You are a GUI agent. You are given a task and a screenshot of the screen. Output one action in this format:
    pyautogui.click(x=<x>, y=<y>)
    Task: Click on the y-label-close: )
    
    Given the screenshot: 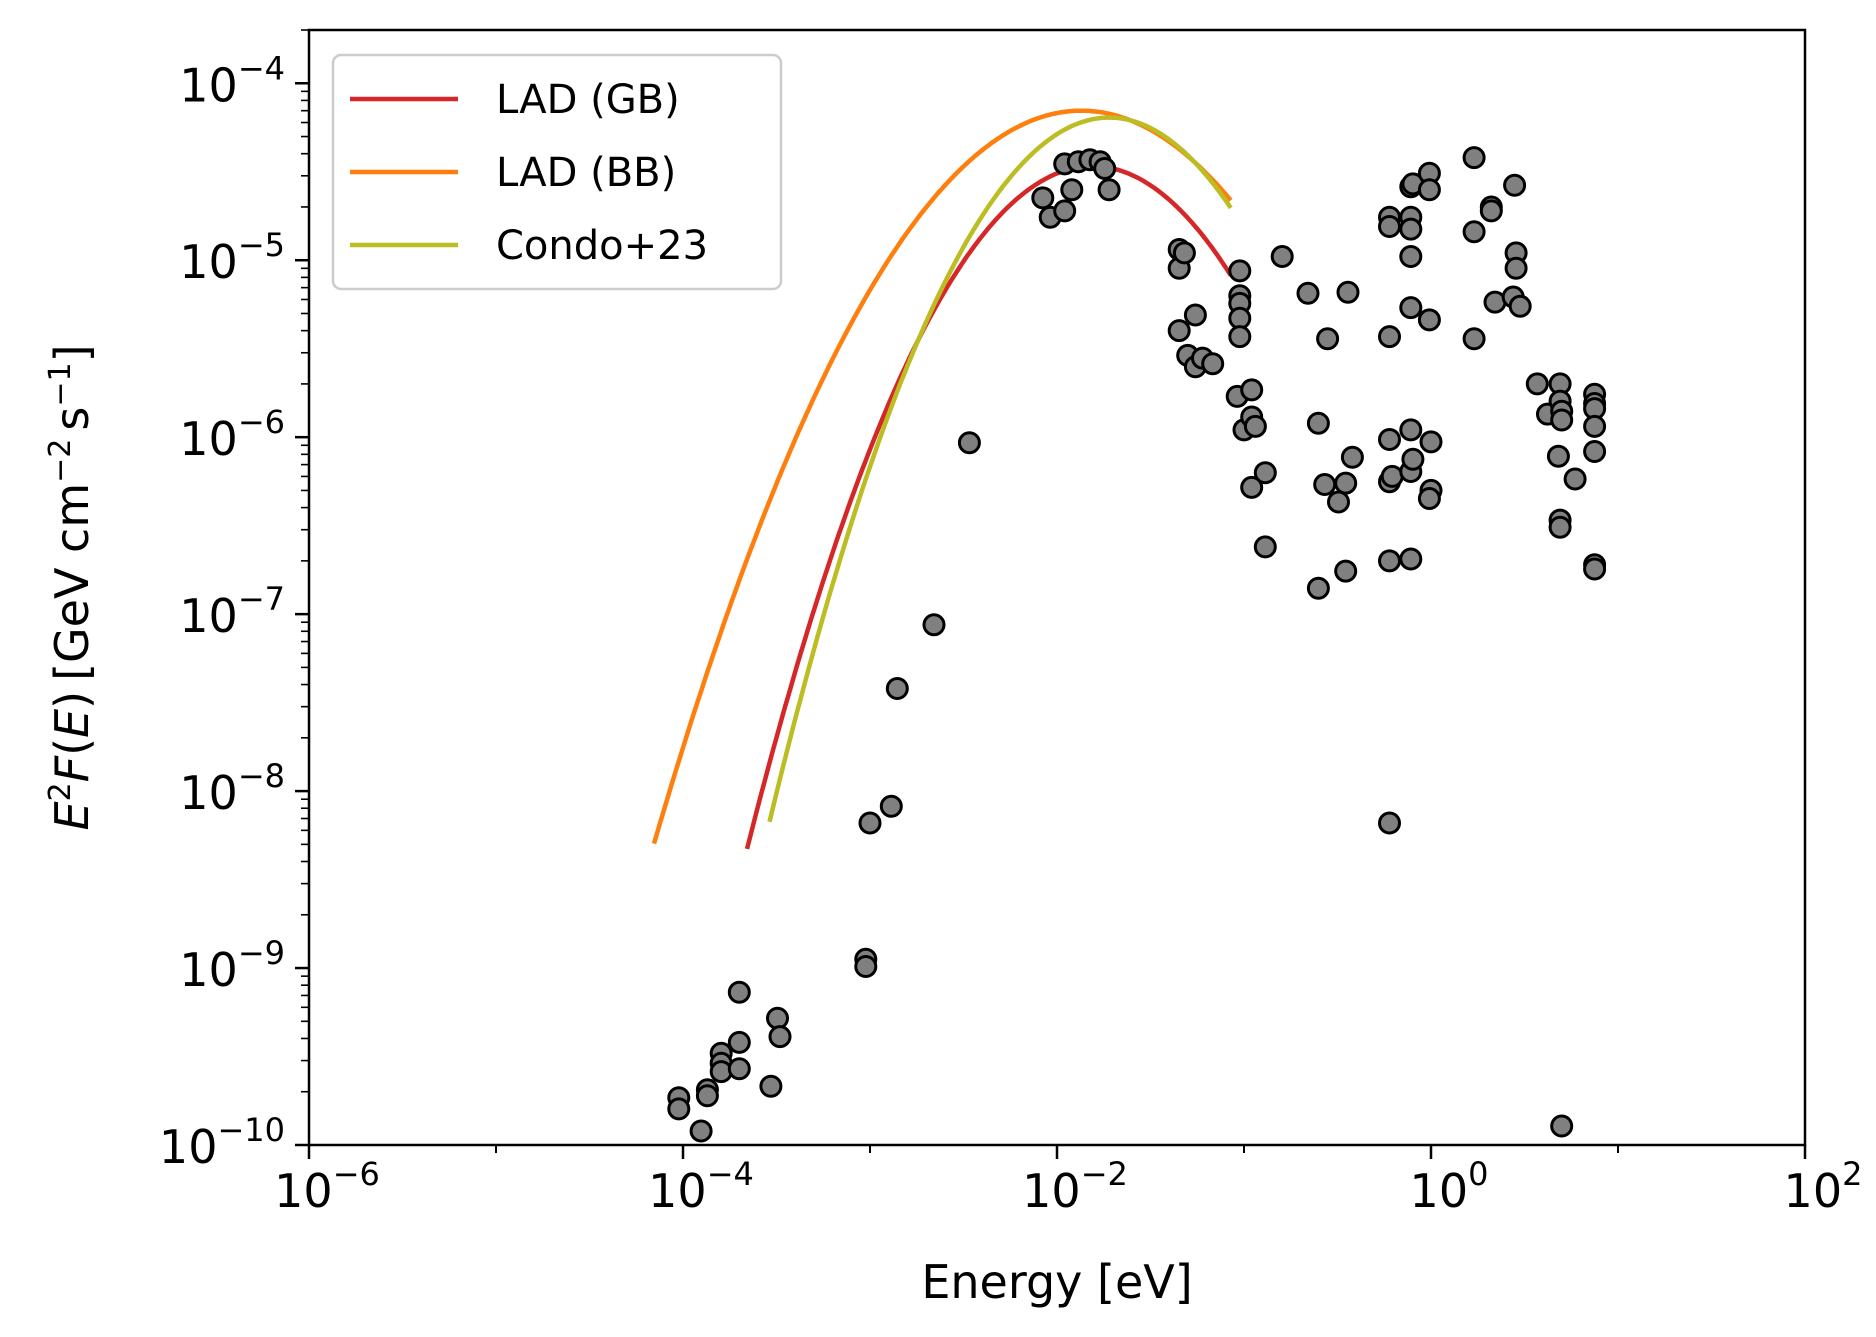 What is the action you would take?
    pyautogui.click(x=72, y=700)
    